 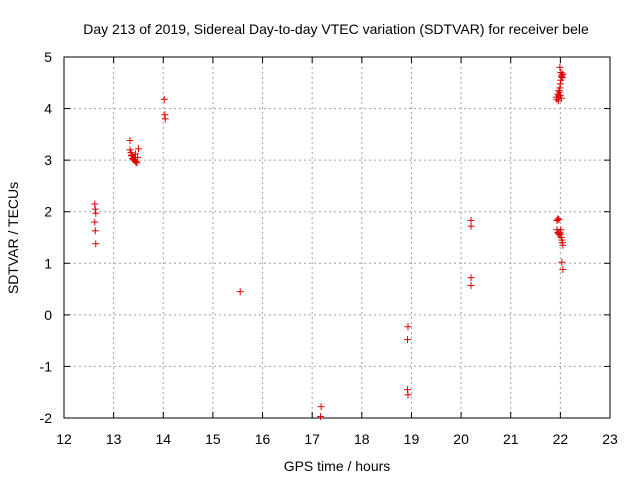 I want to click on y-tick-label: 5, so click(x=48, y=57).